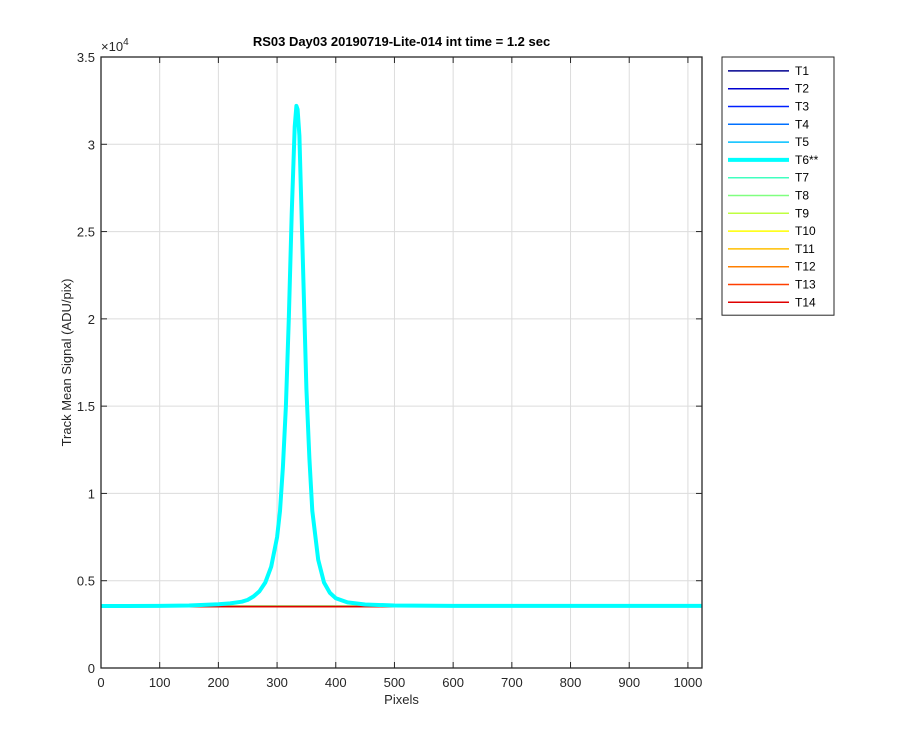  I want to click on x-tick-label: 100, so click(160, 682).